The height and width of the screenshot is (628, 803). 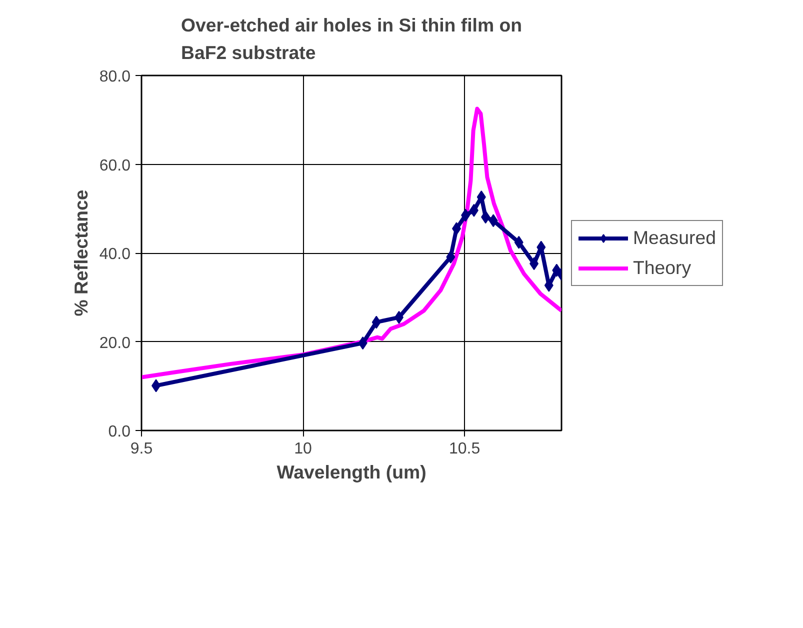 What do you see at coordinates (674, 237) in the screenshot?
I see `legend-label: Measured` at bounding box center [674, 237].